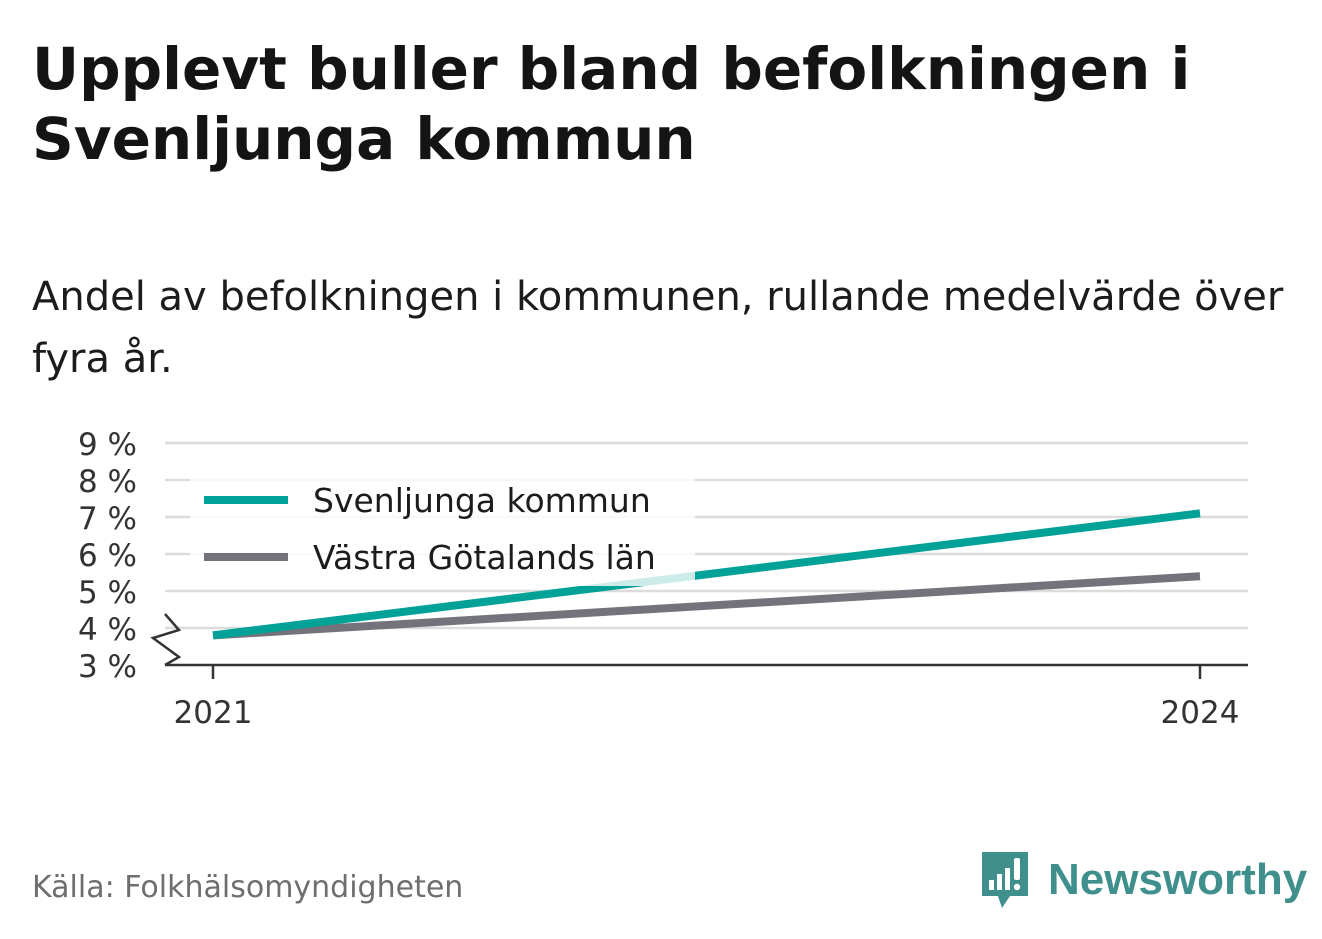 This screenshot has height=939, width=1322. What do you see at coordinates (107, 445) in the screenshot?
I see `y-tick-label: 9 %` at bounding box center [107, 445].